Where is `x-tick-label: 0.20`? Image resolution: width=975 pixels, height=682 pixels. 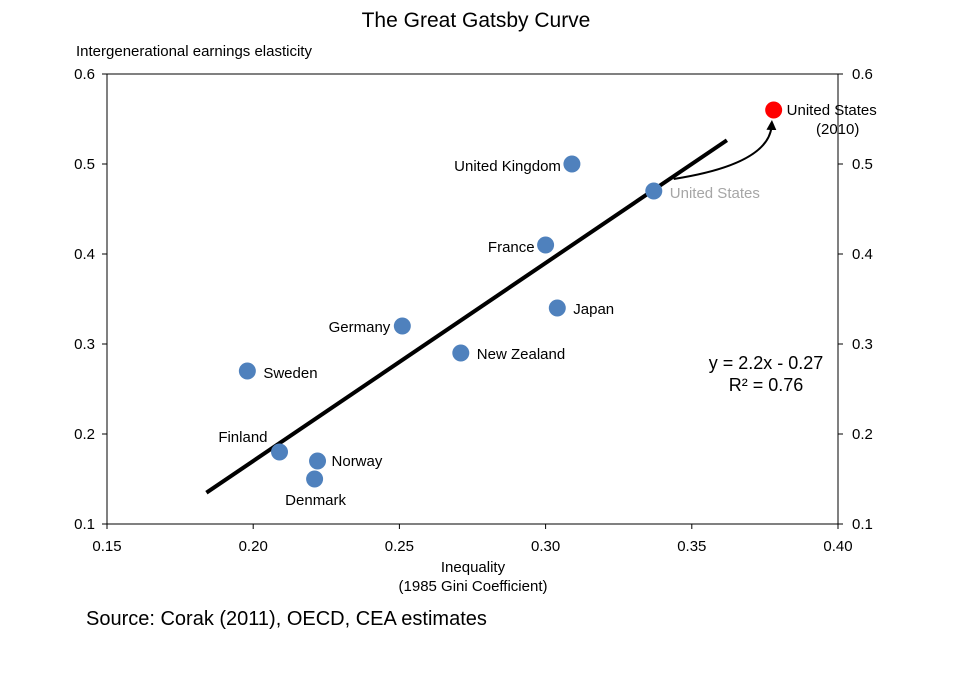
x-tick-label: 0.20 is located at coordinates (253, 546).